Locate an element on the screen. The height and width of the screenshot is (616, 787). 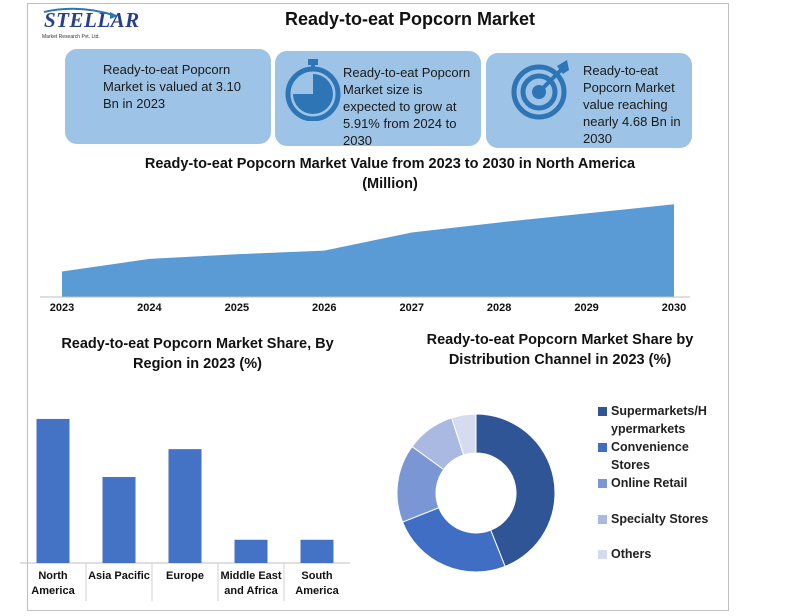
logo-text: STELLAR is located at coordinates (92, 20).